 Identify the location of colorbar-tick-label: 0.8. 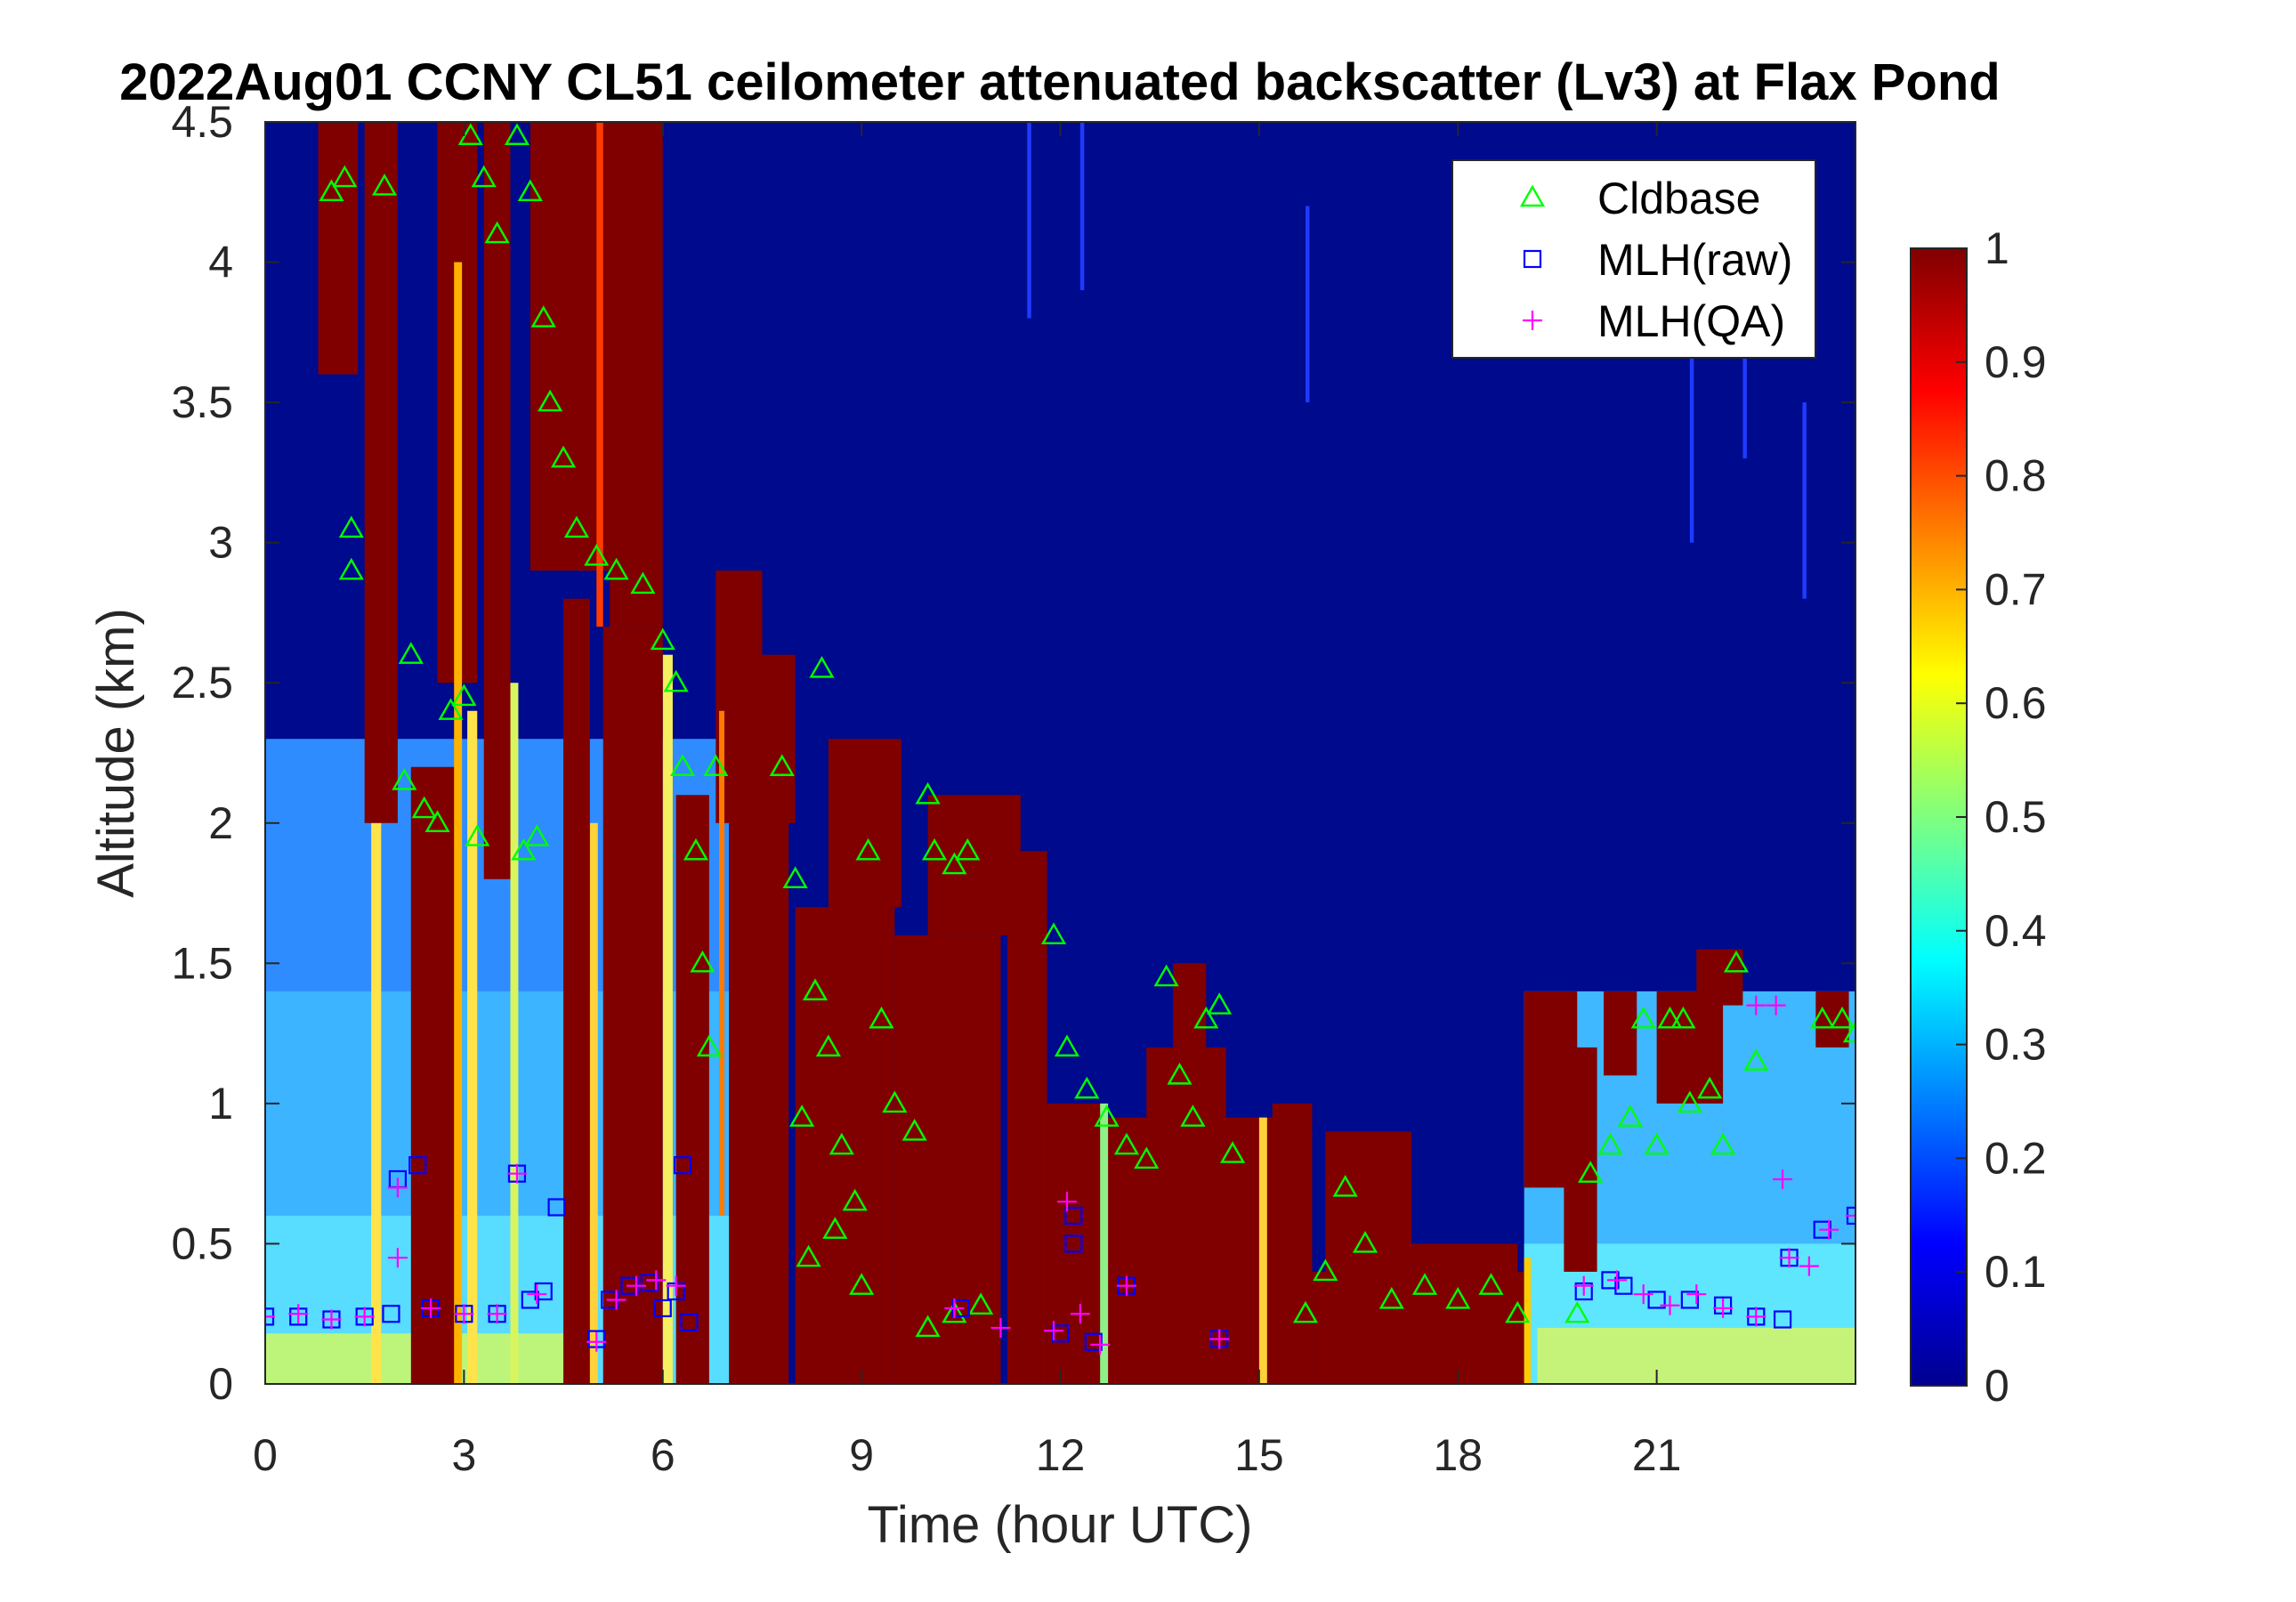
(2016, 476).